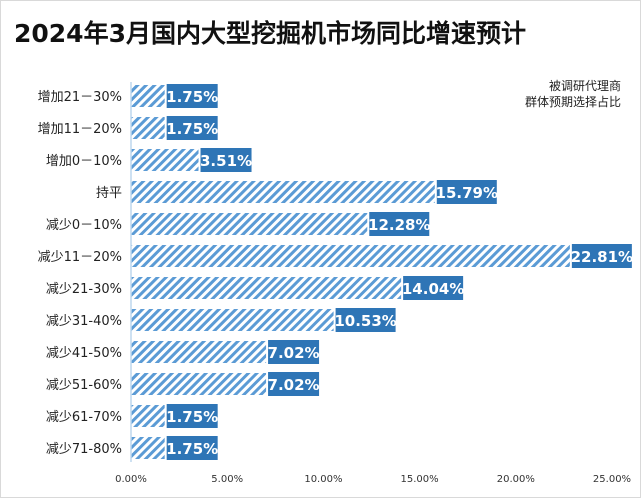 This screenshot has height=500, width=641. I want to click on category-label: 增加0－10%, so click(84, 161).